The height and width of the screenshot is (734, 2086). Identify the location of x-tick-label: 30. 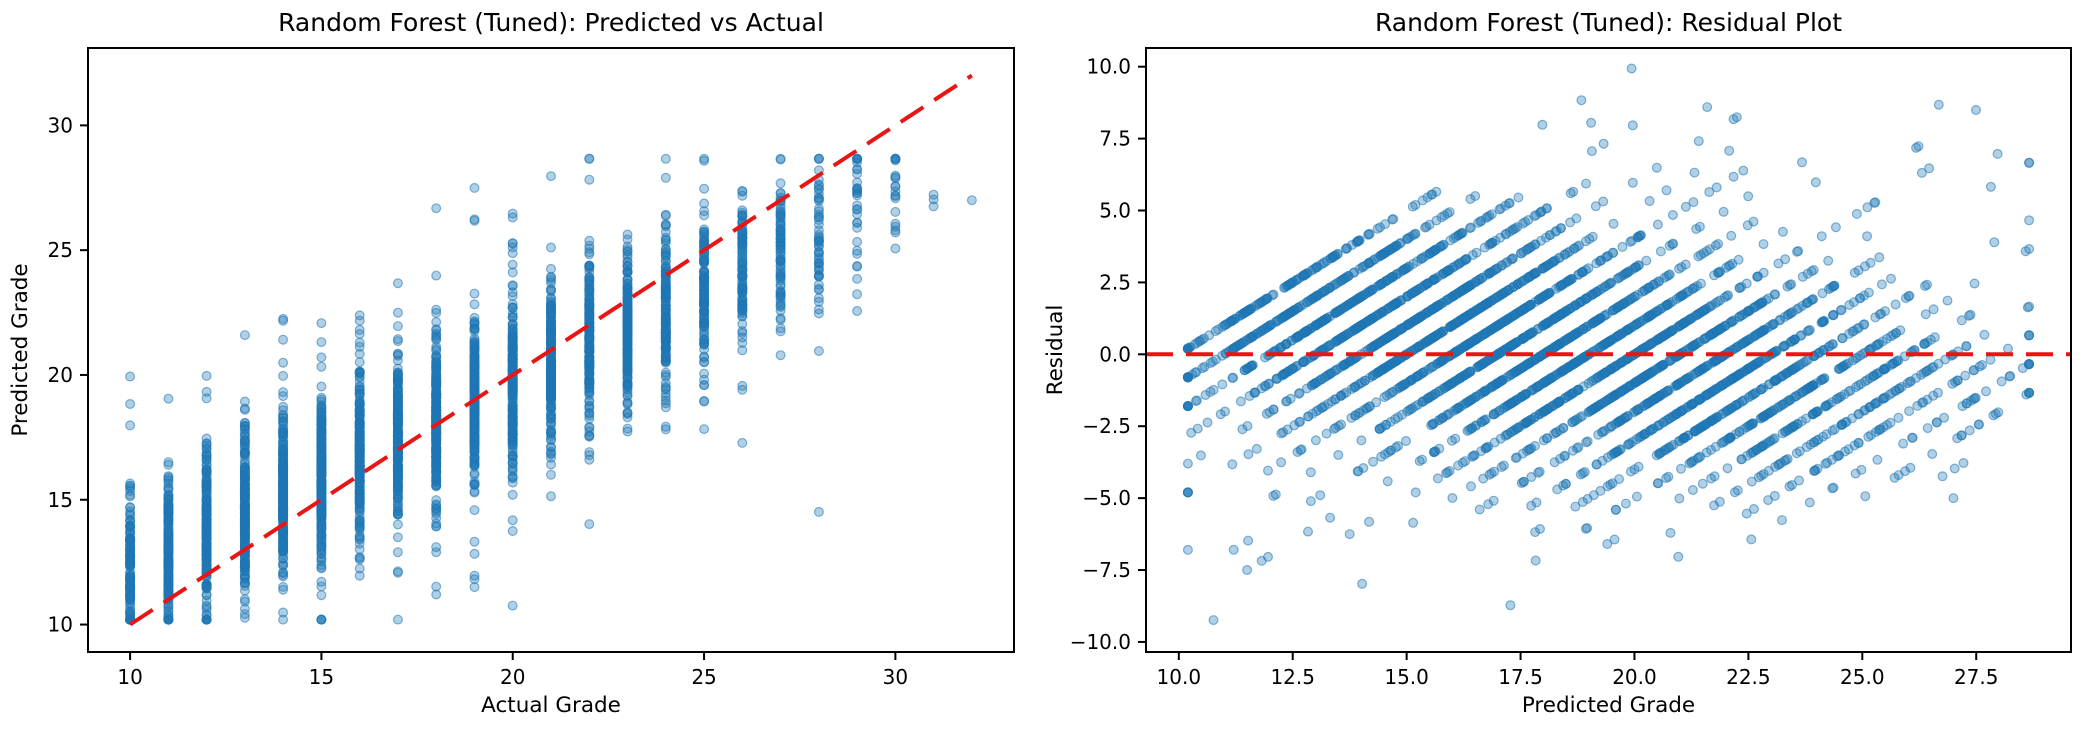
(895, 677).